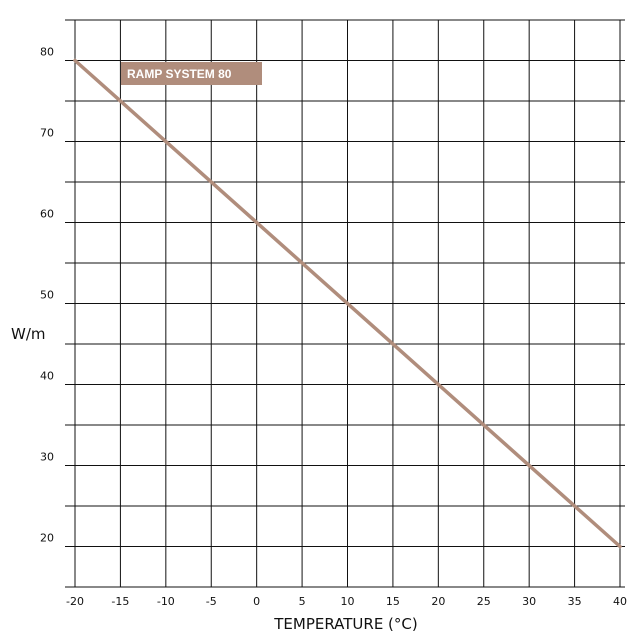 The width and height of the screenshot is (635, 637). Describe the element at coordinates (484, 601) in the screenshot. I see `x-tick-label: 25` at that location.